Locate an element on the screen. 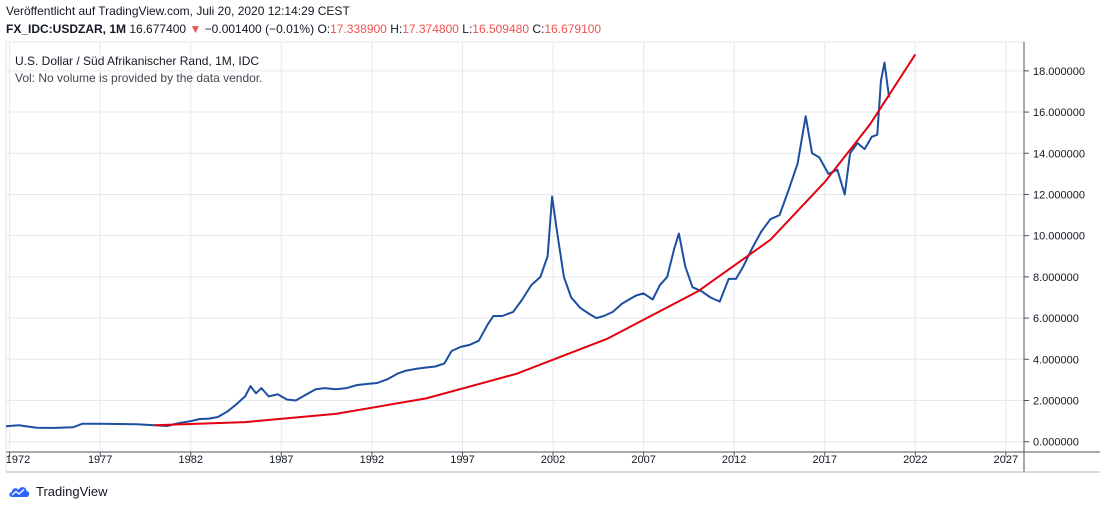 The height and width of the screenshot is (508, 1100). high-value: 17.374800 is located at coordinates (430, 29).